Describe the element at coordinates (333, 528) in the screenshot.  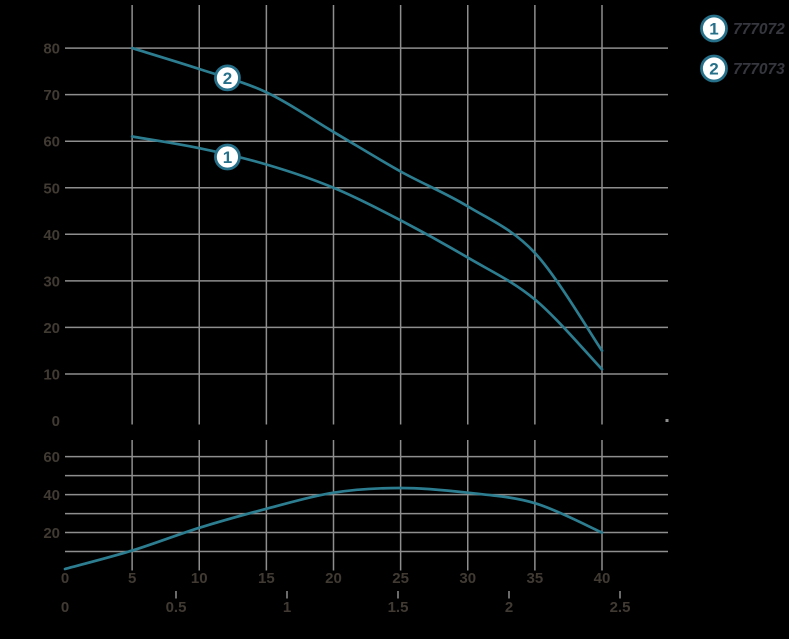
I see `efficiency-curve` at that location.